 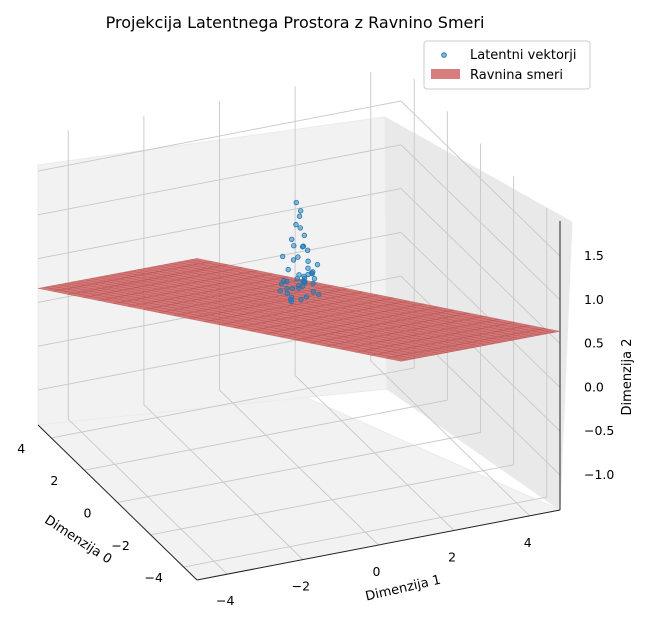 I want to click on y-tick-label: 4, so click(x=528, y=542).